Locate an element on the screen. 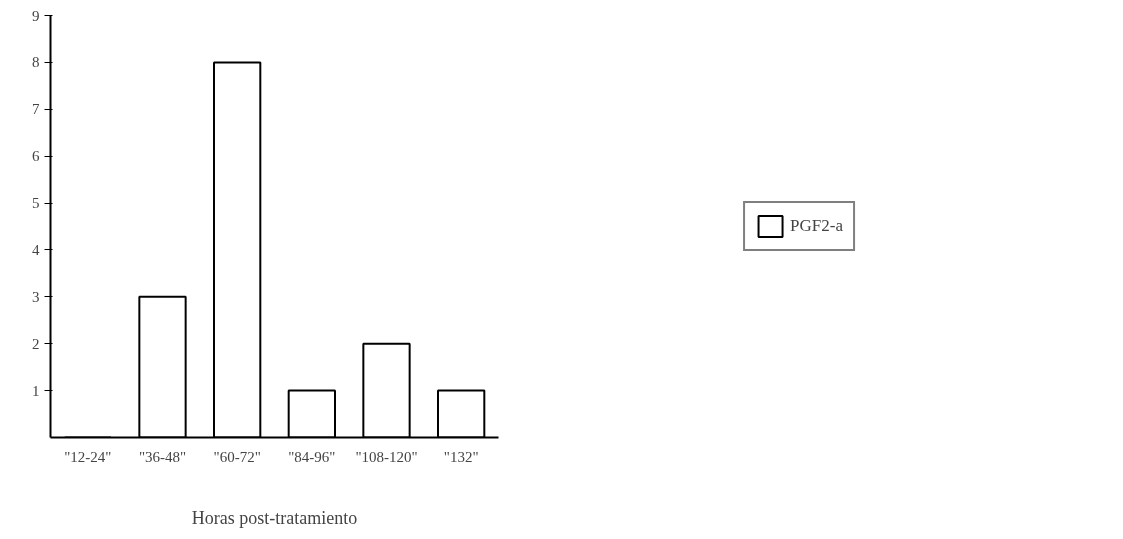 This screenshot has height=539, width=1123. y-tick-label: 4 is located at coordinates (36, 249).